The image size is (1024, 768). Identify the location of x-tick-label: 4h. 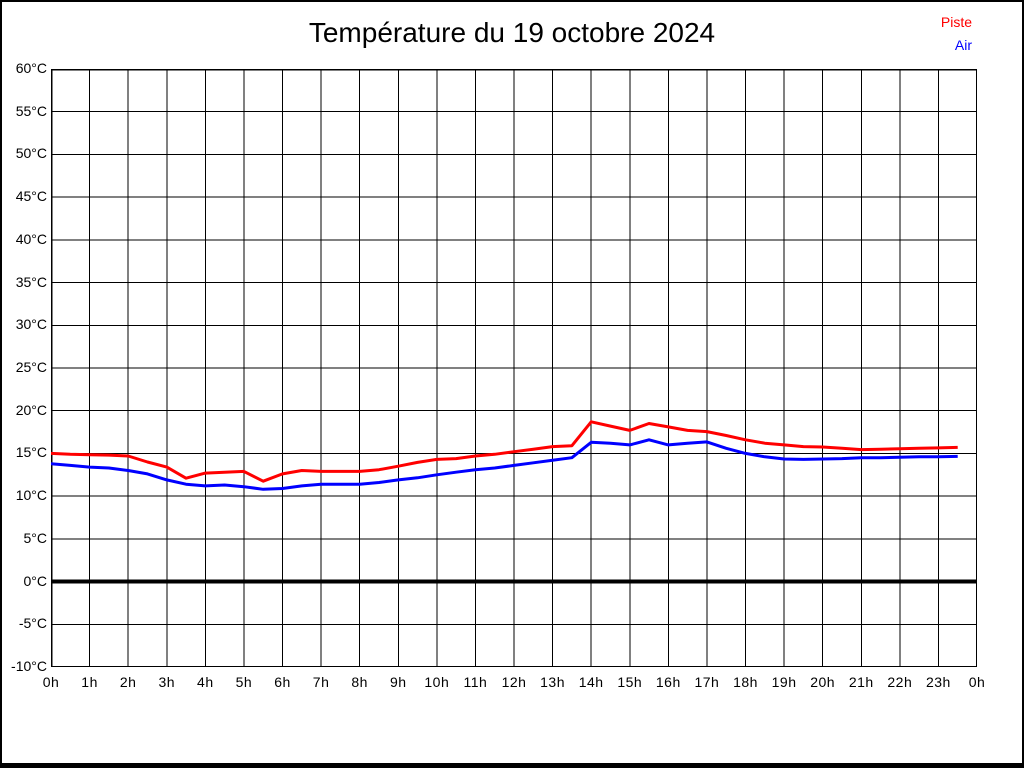
(205, 682).